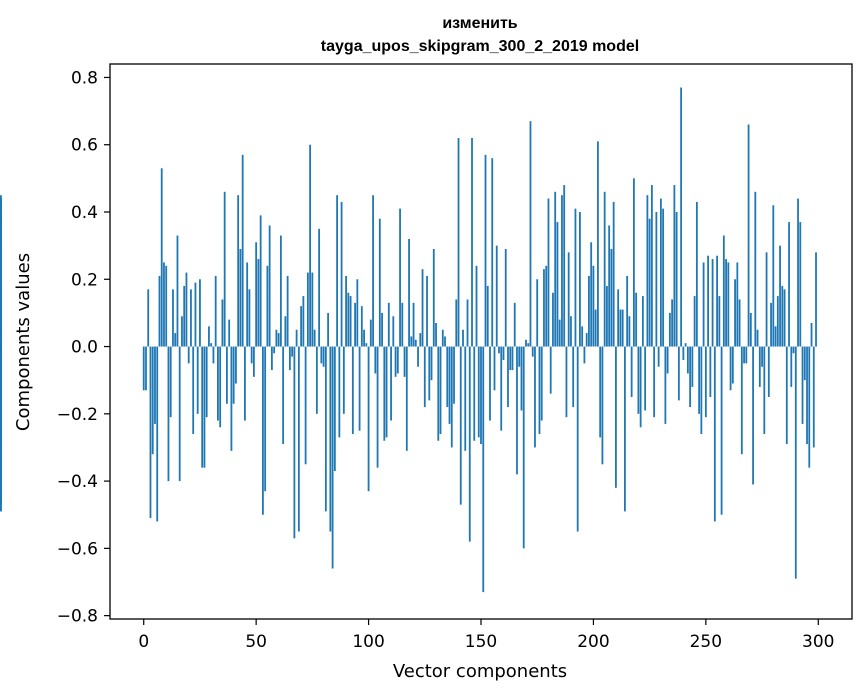 The height and width of the screenshot is (696, 867). Describe the element at coordinates (77, 482) in the screenshot. I see `y-tick-label: −0.4` at that location.